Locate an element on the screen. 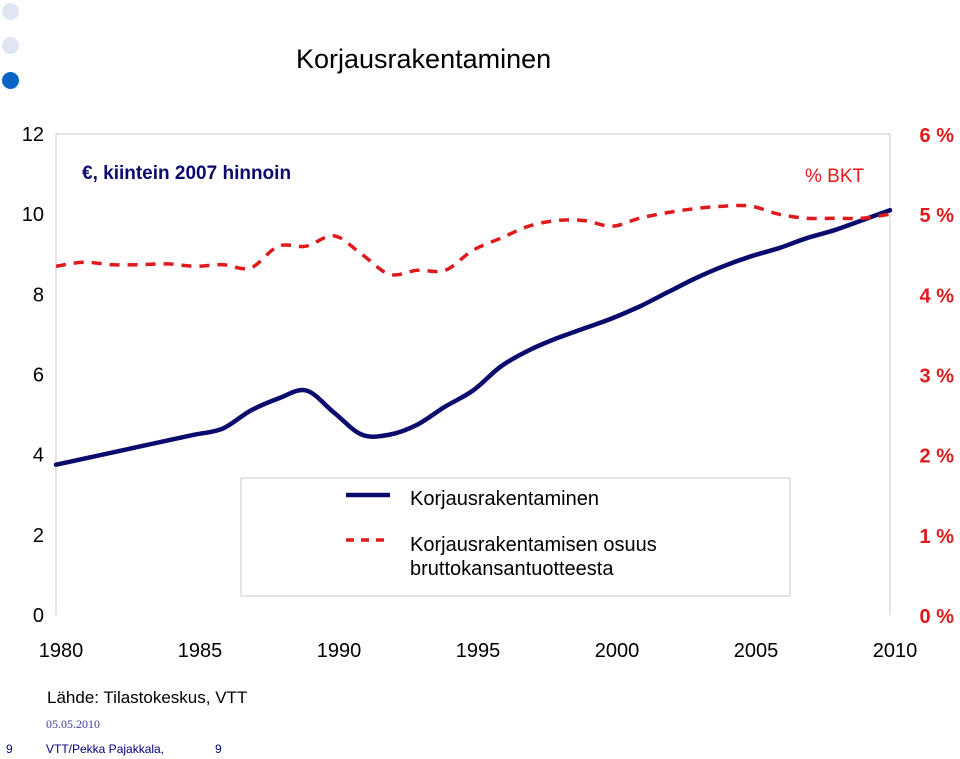 The height and width of the screenshot is (759, 960). slide-date: 05.05.2010 is located at coordinates (73, 724).